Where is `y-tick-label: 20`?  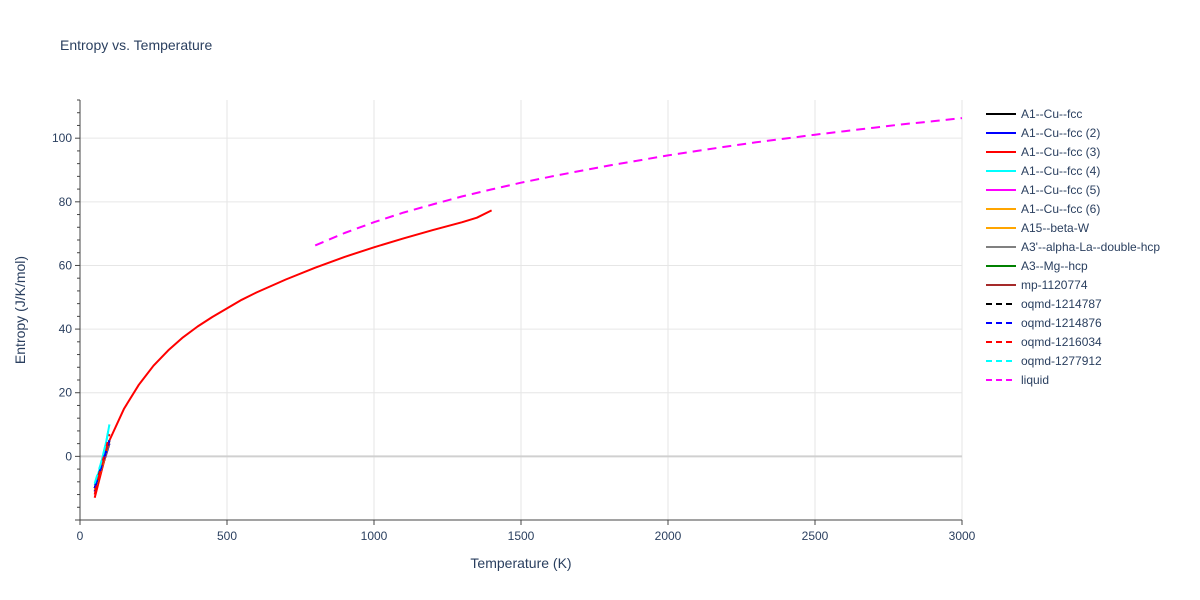 y-tick-label: 20 is located at coordinates (66, 393).